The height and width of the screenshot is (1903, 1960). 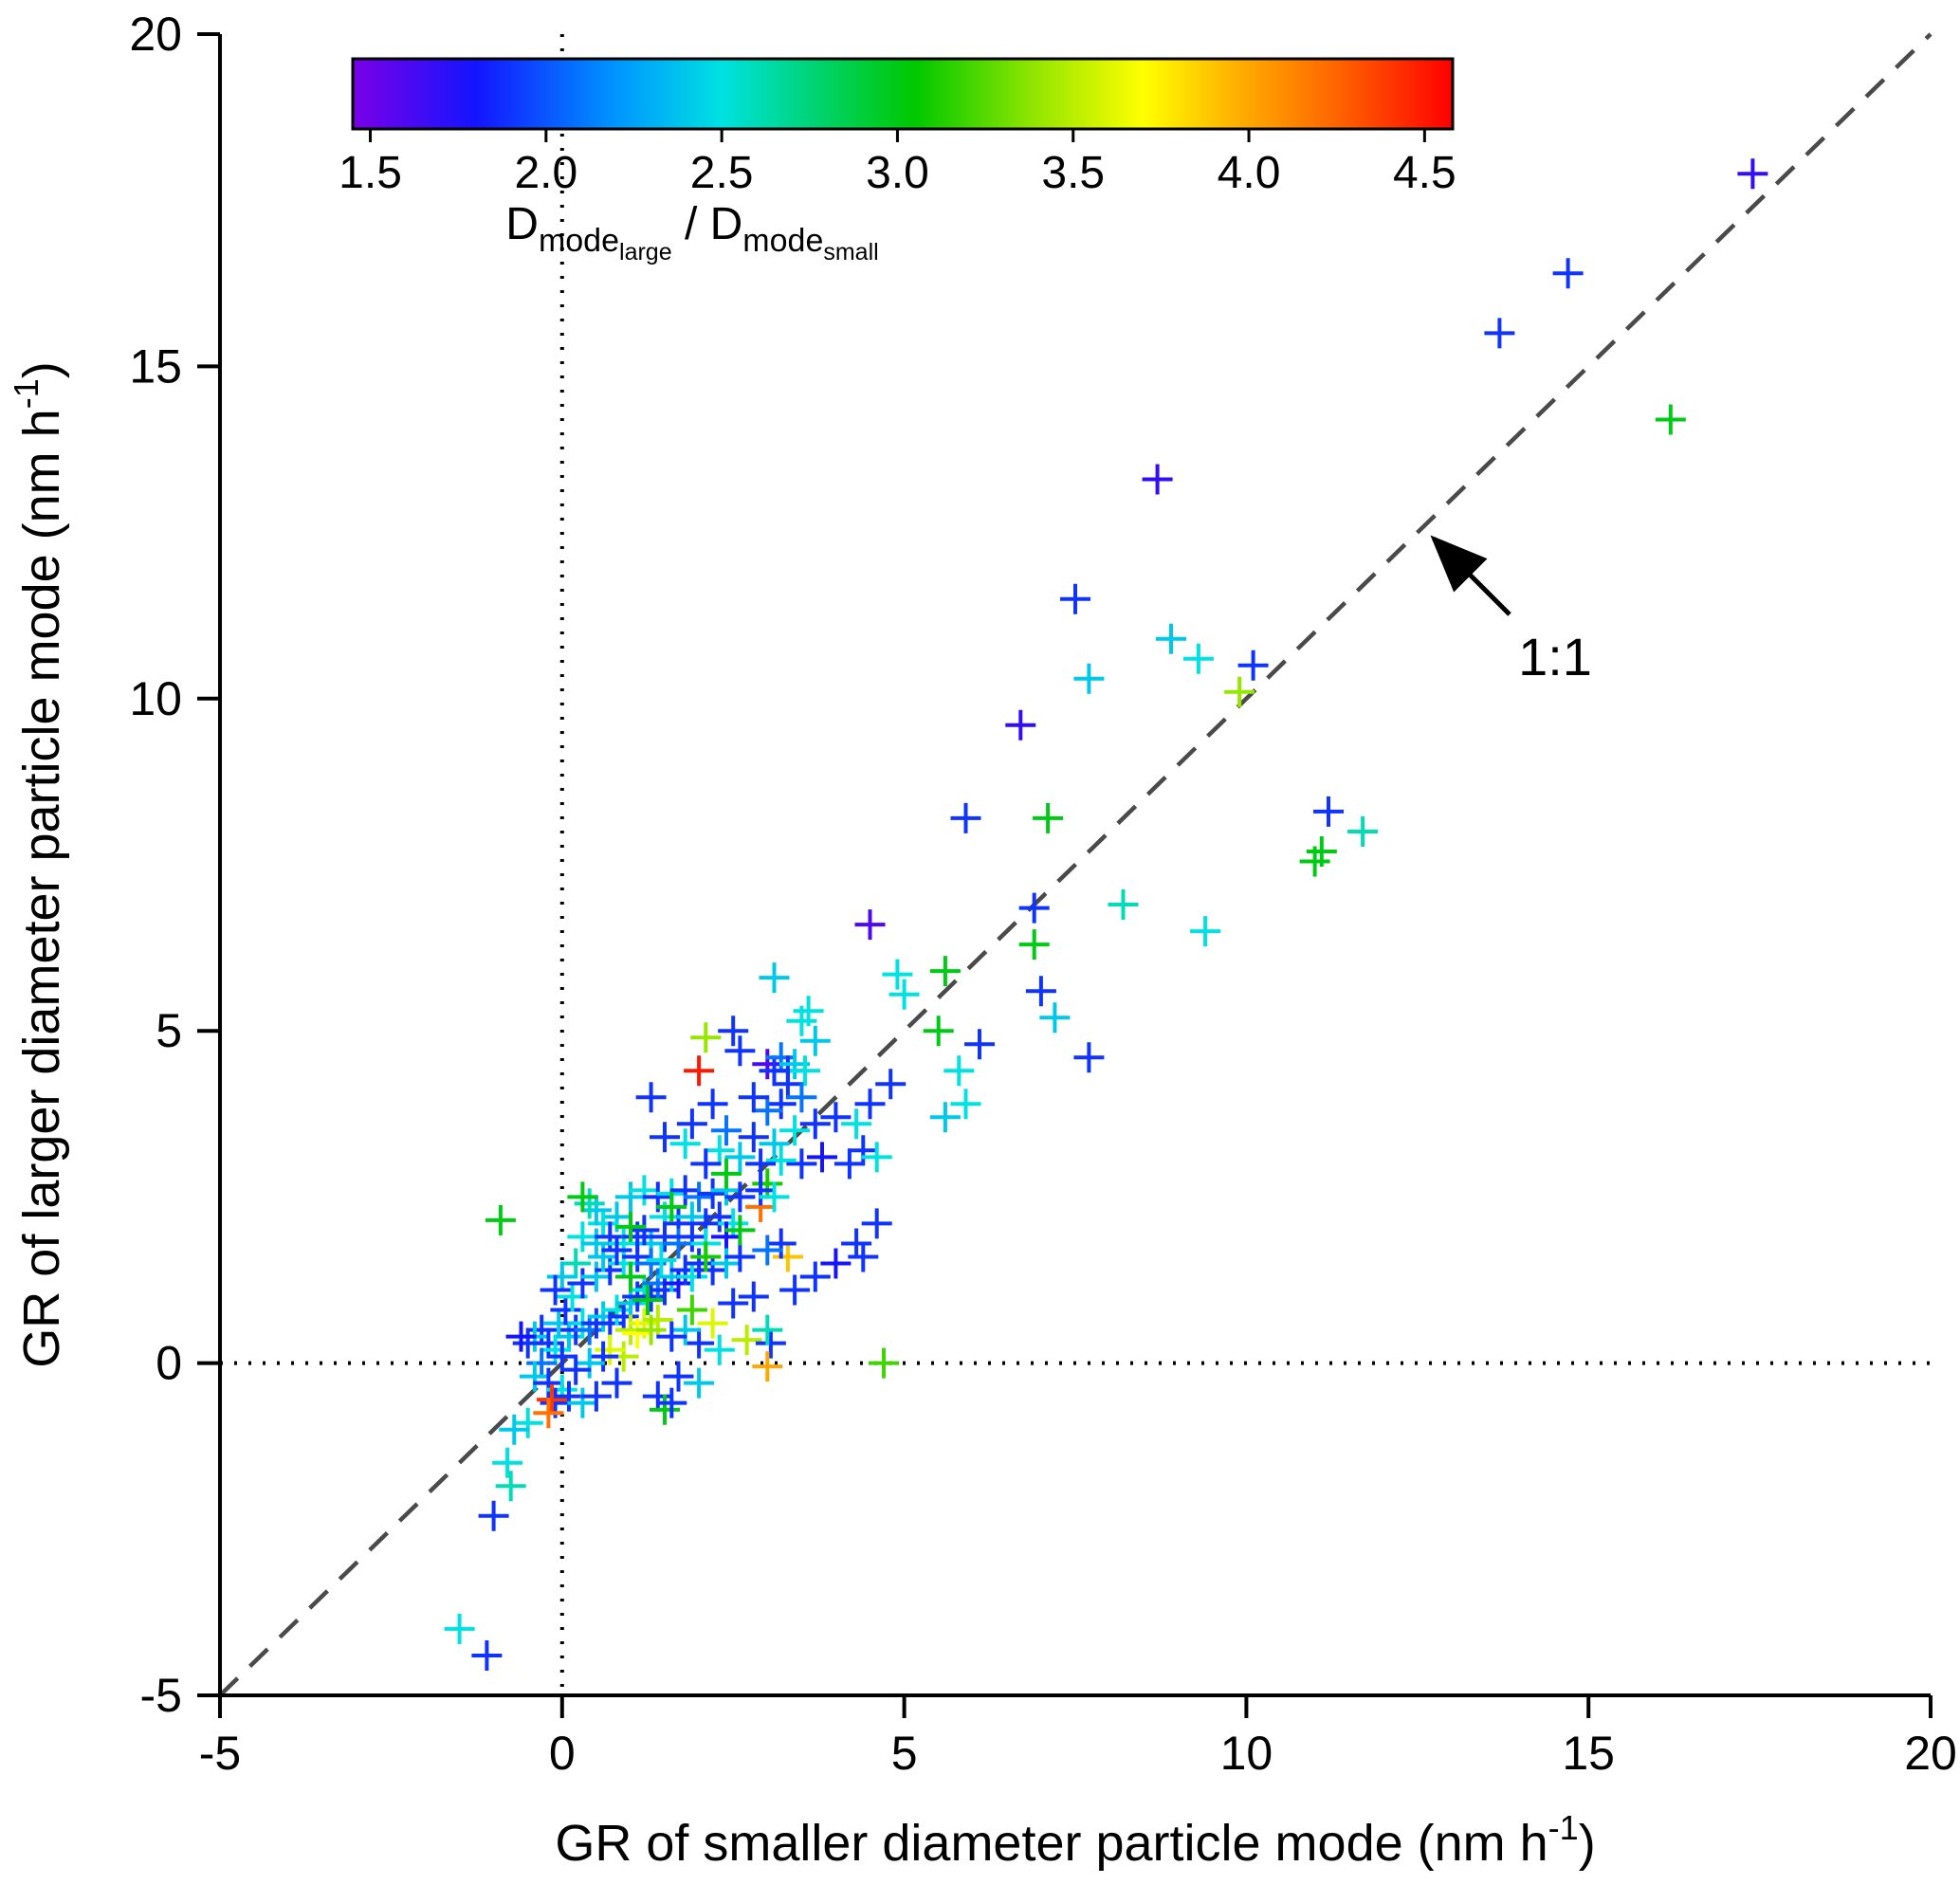 What do you see at coordinates (370, 173) in the screenshot?
I see `colorbar-tick-label: 1.5` at bounding box center [370, 173].